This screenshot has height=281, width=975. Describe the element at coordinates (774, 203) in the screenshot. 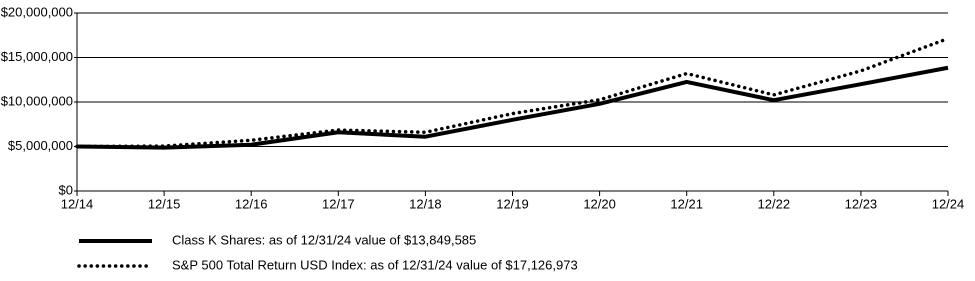

I see `x-tick-label: 12/22` at that location.